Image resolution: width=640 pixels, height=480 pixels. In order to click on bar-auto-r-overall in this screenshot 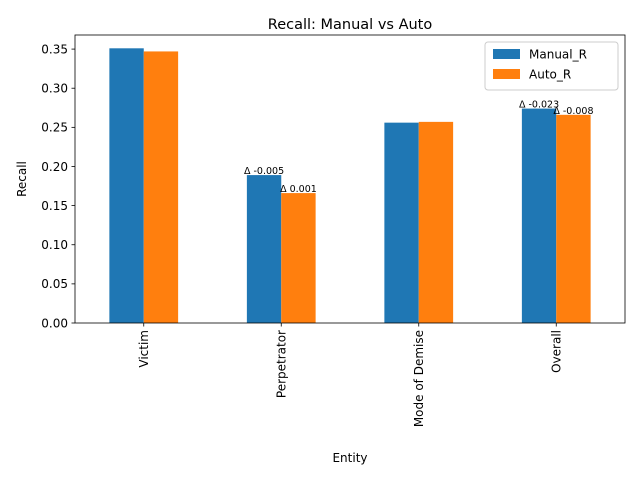, I will do `click(573, 219)`.